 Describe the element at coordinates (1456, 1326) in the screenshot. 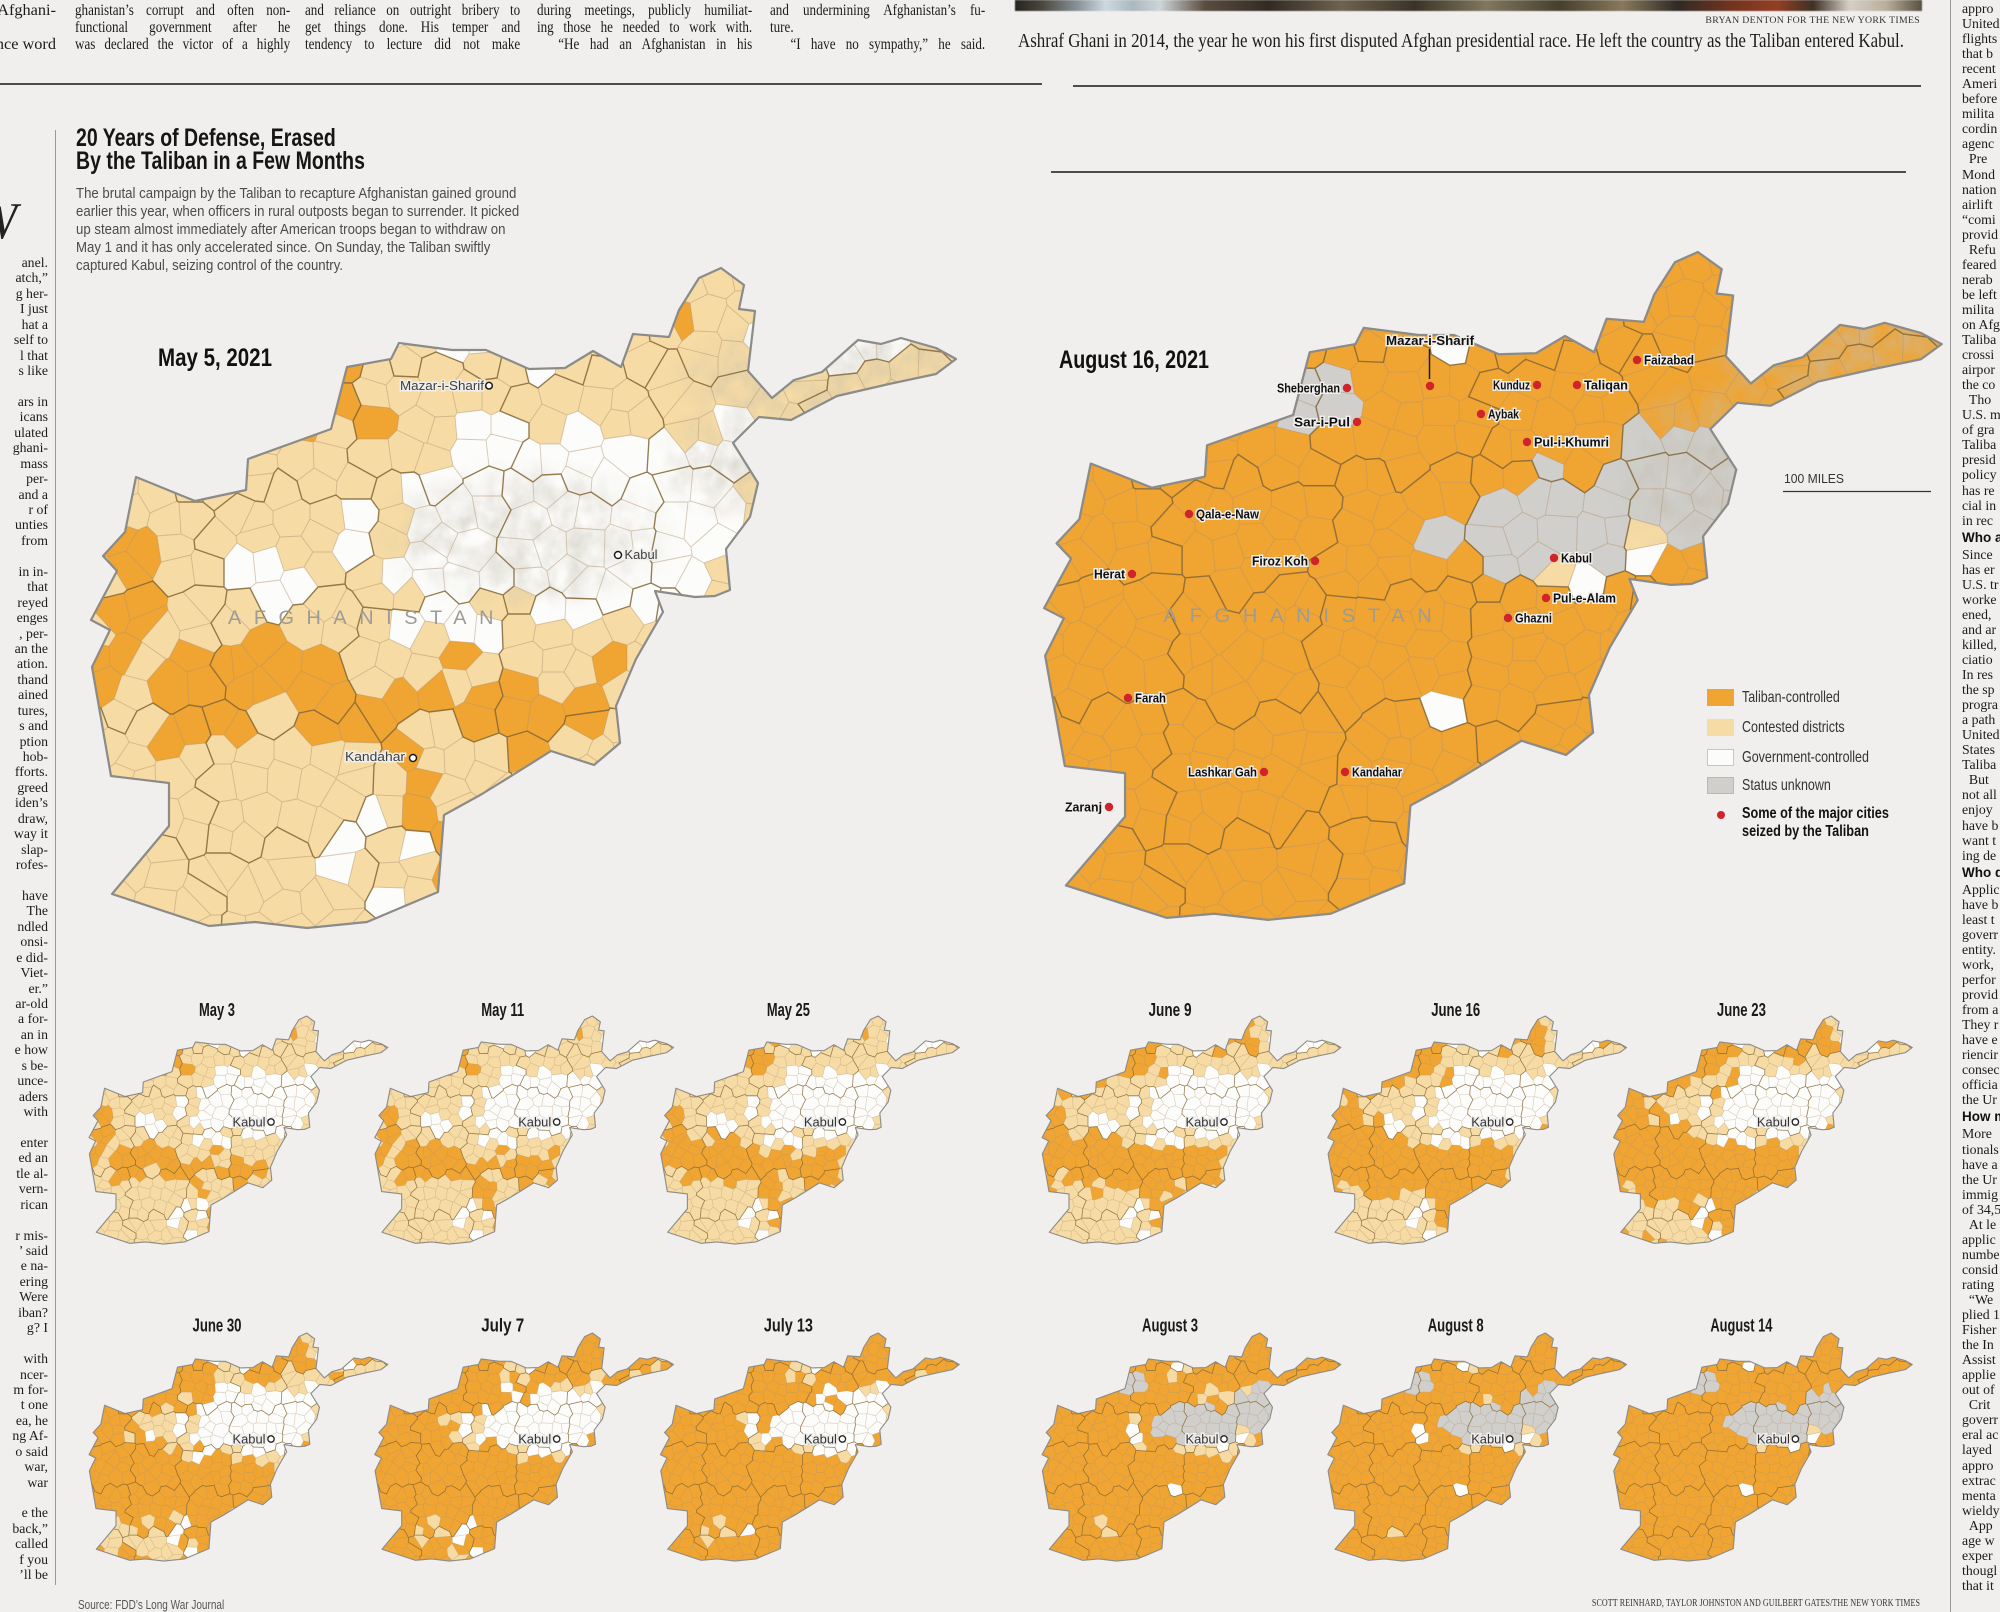

I see `svg-text: August 8` at that location.